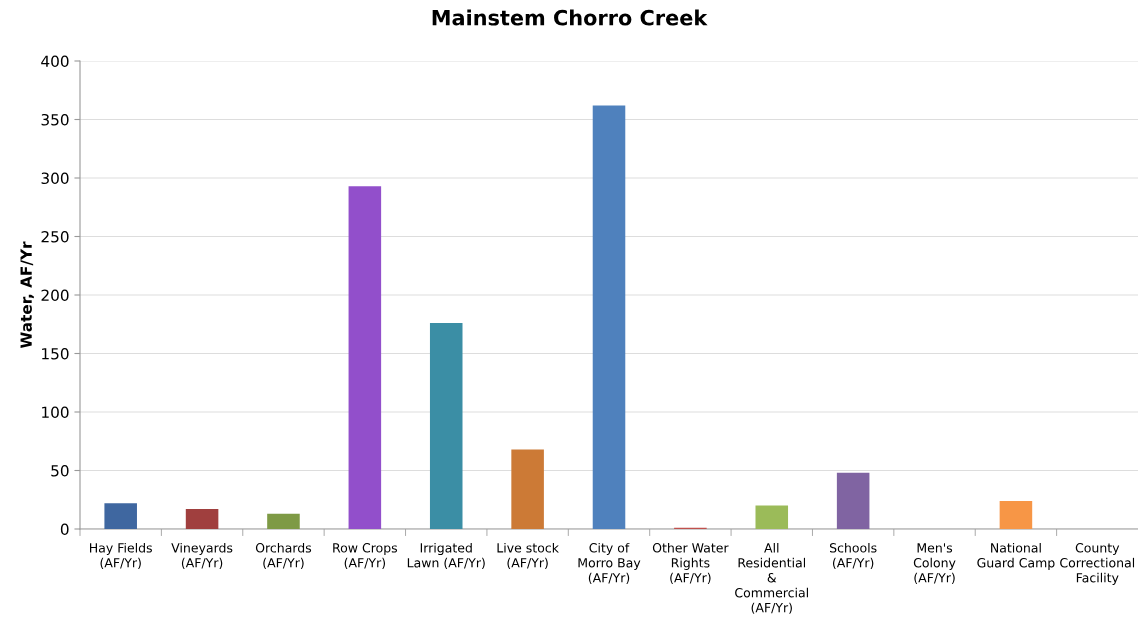 The image size is (1138, 630). I want to click on y-tick-label: 350, so click(55, 119).